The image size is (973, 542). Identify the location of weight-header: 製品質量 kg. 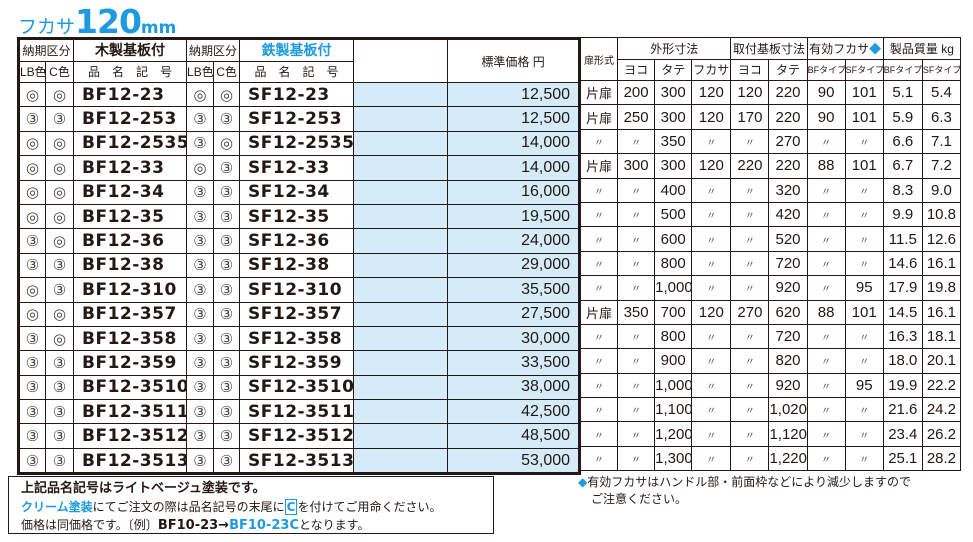
(922, 48).